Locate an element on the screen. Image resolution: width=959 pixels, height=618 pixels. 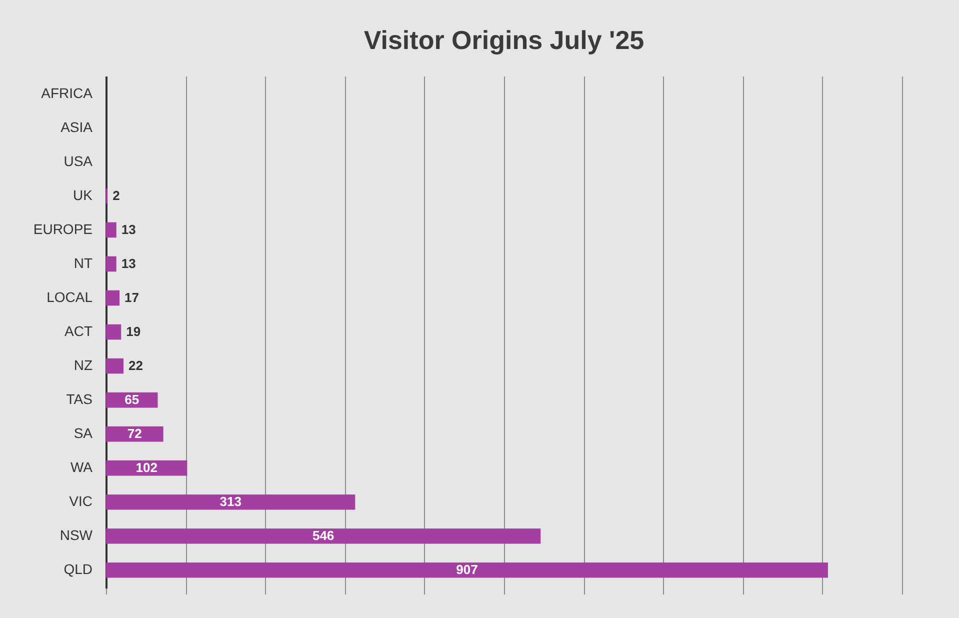
data-label: 546 is located at coordinates (323, 536).